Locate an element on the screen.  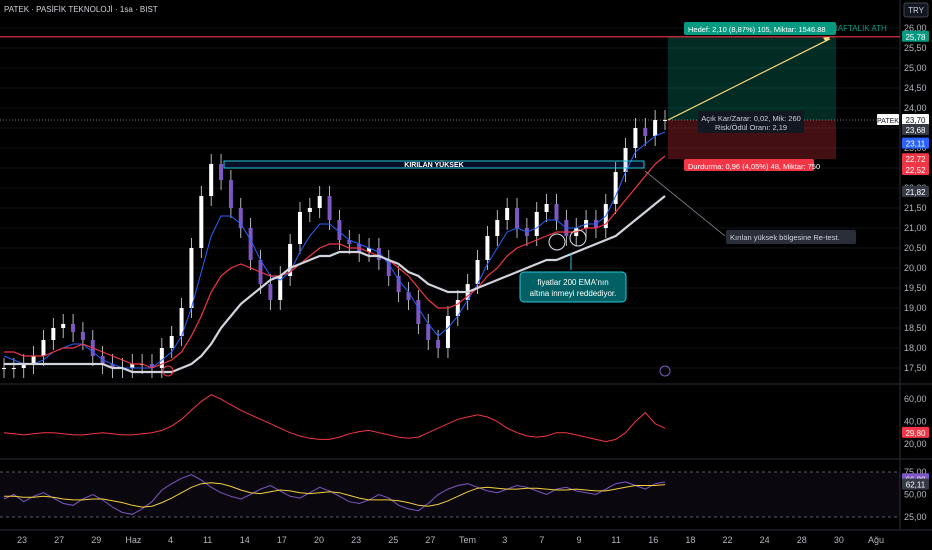
target-label-bg is located at coordinates (760, 28).